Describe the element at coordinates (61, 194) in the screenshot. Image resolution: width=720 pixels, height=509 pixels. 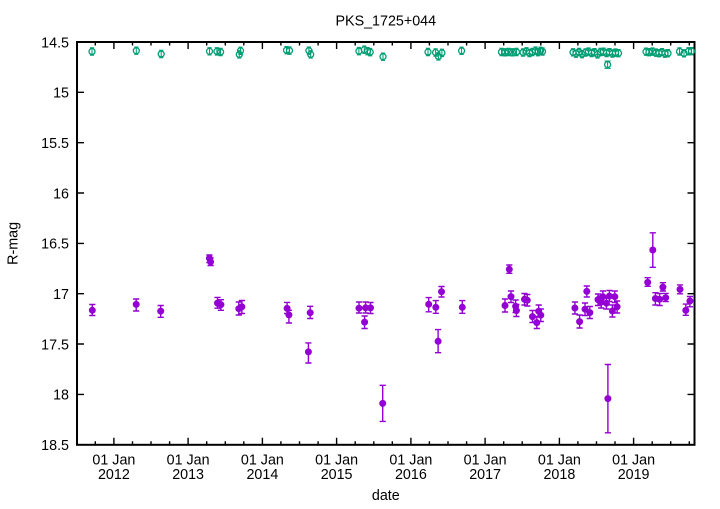
I see `svg-text: 16` at that location.